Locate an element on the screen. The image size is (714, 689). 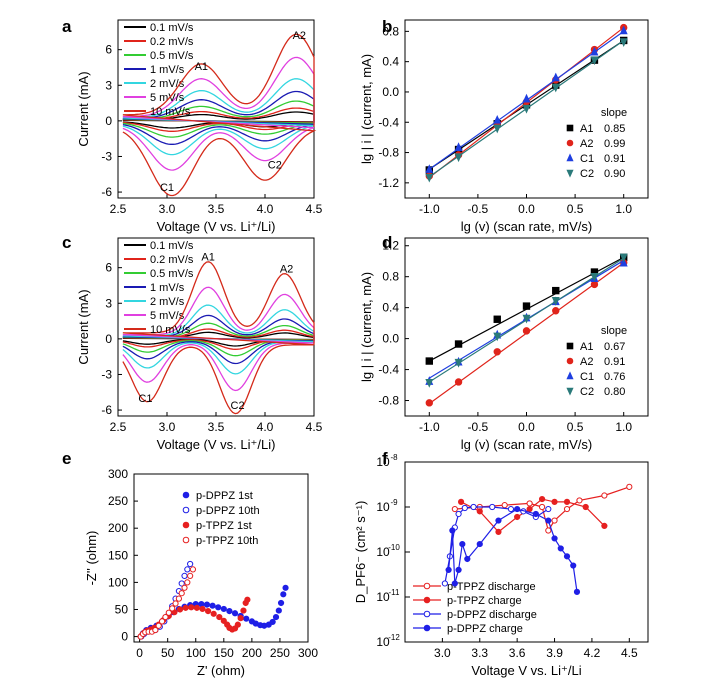
d-x-tick-label: -0.5 is located at coordinates (478, 427).